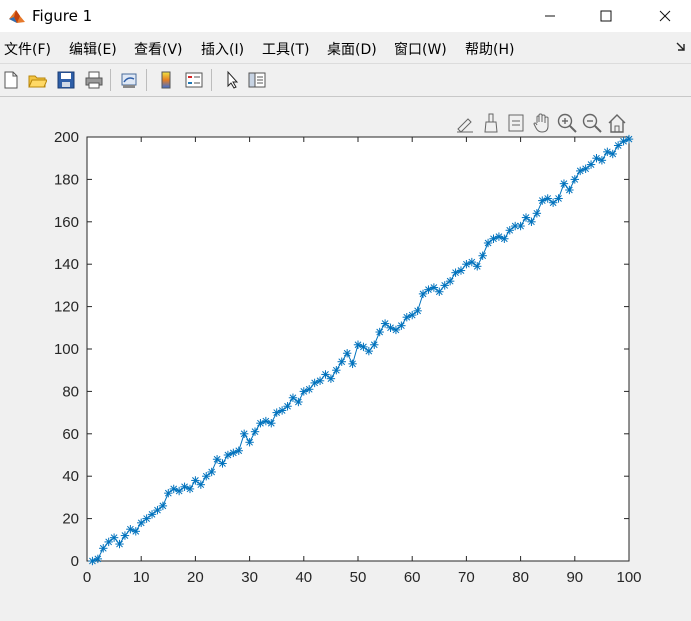 Image resolution: width=691 pixels, height=621 pixels. I want to click on select-pointer-icon, so click(233, 79).